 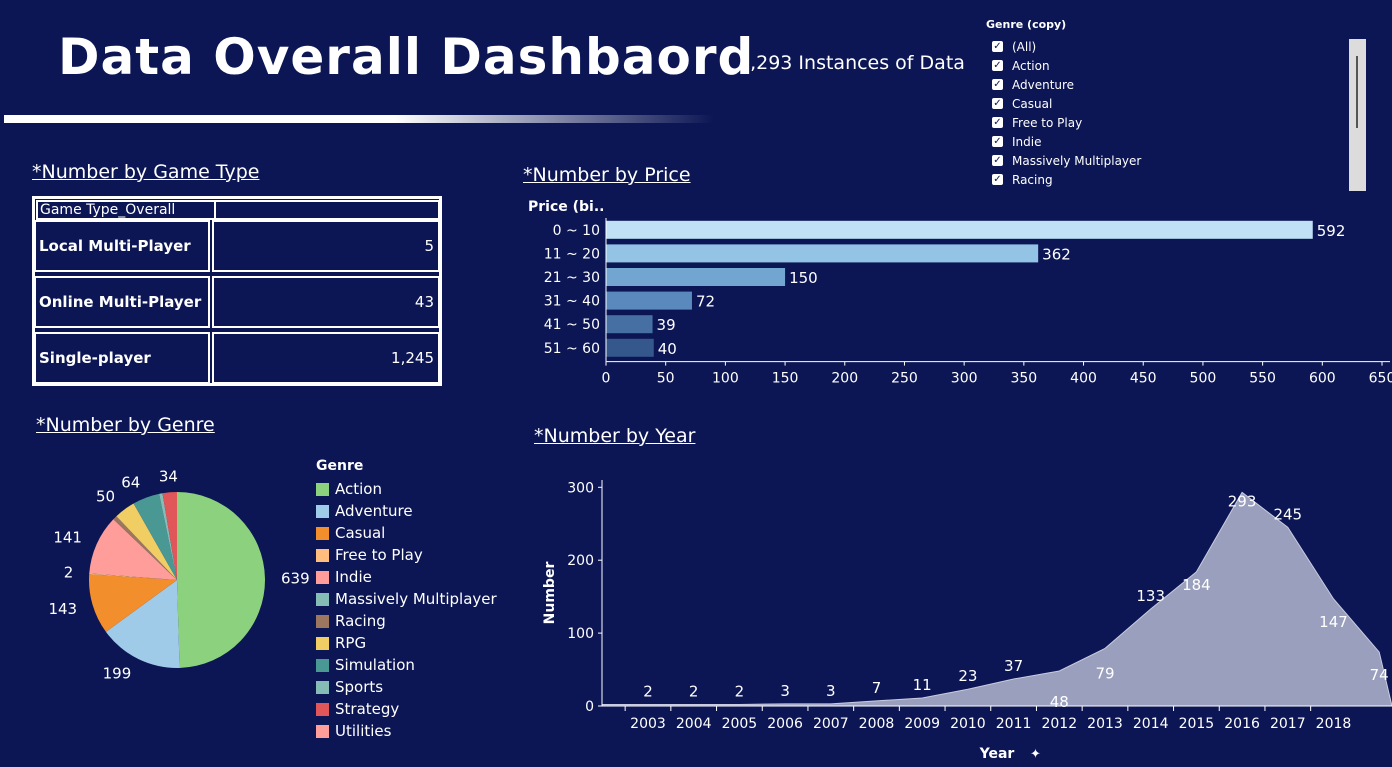 What do you see at coordinates (1104, 673) in the screenshot?
I see `year-point-label: 79` at bounding box center [1104, 673].